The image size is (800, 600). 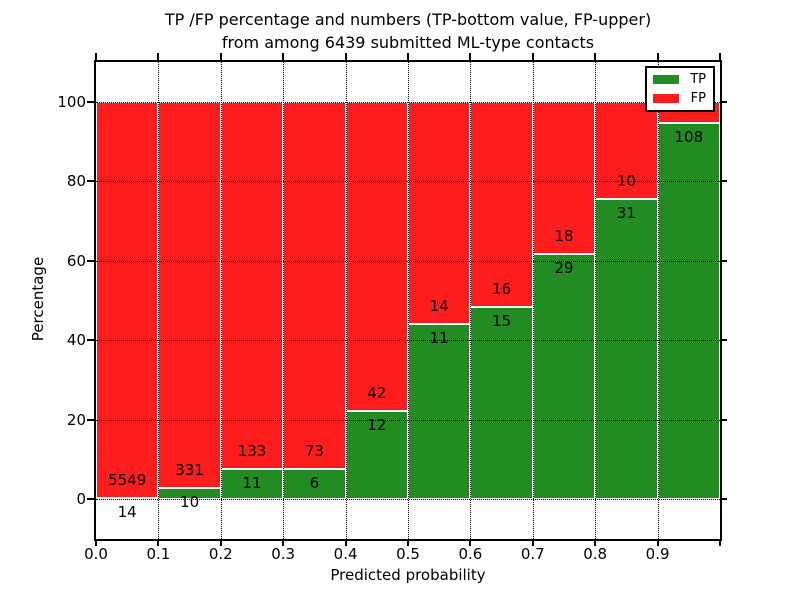 What do you see at coordinates (439, 306) in the screenshot?
I see `bar-count-label-fp: 14` at bounding box center [439, 306].